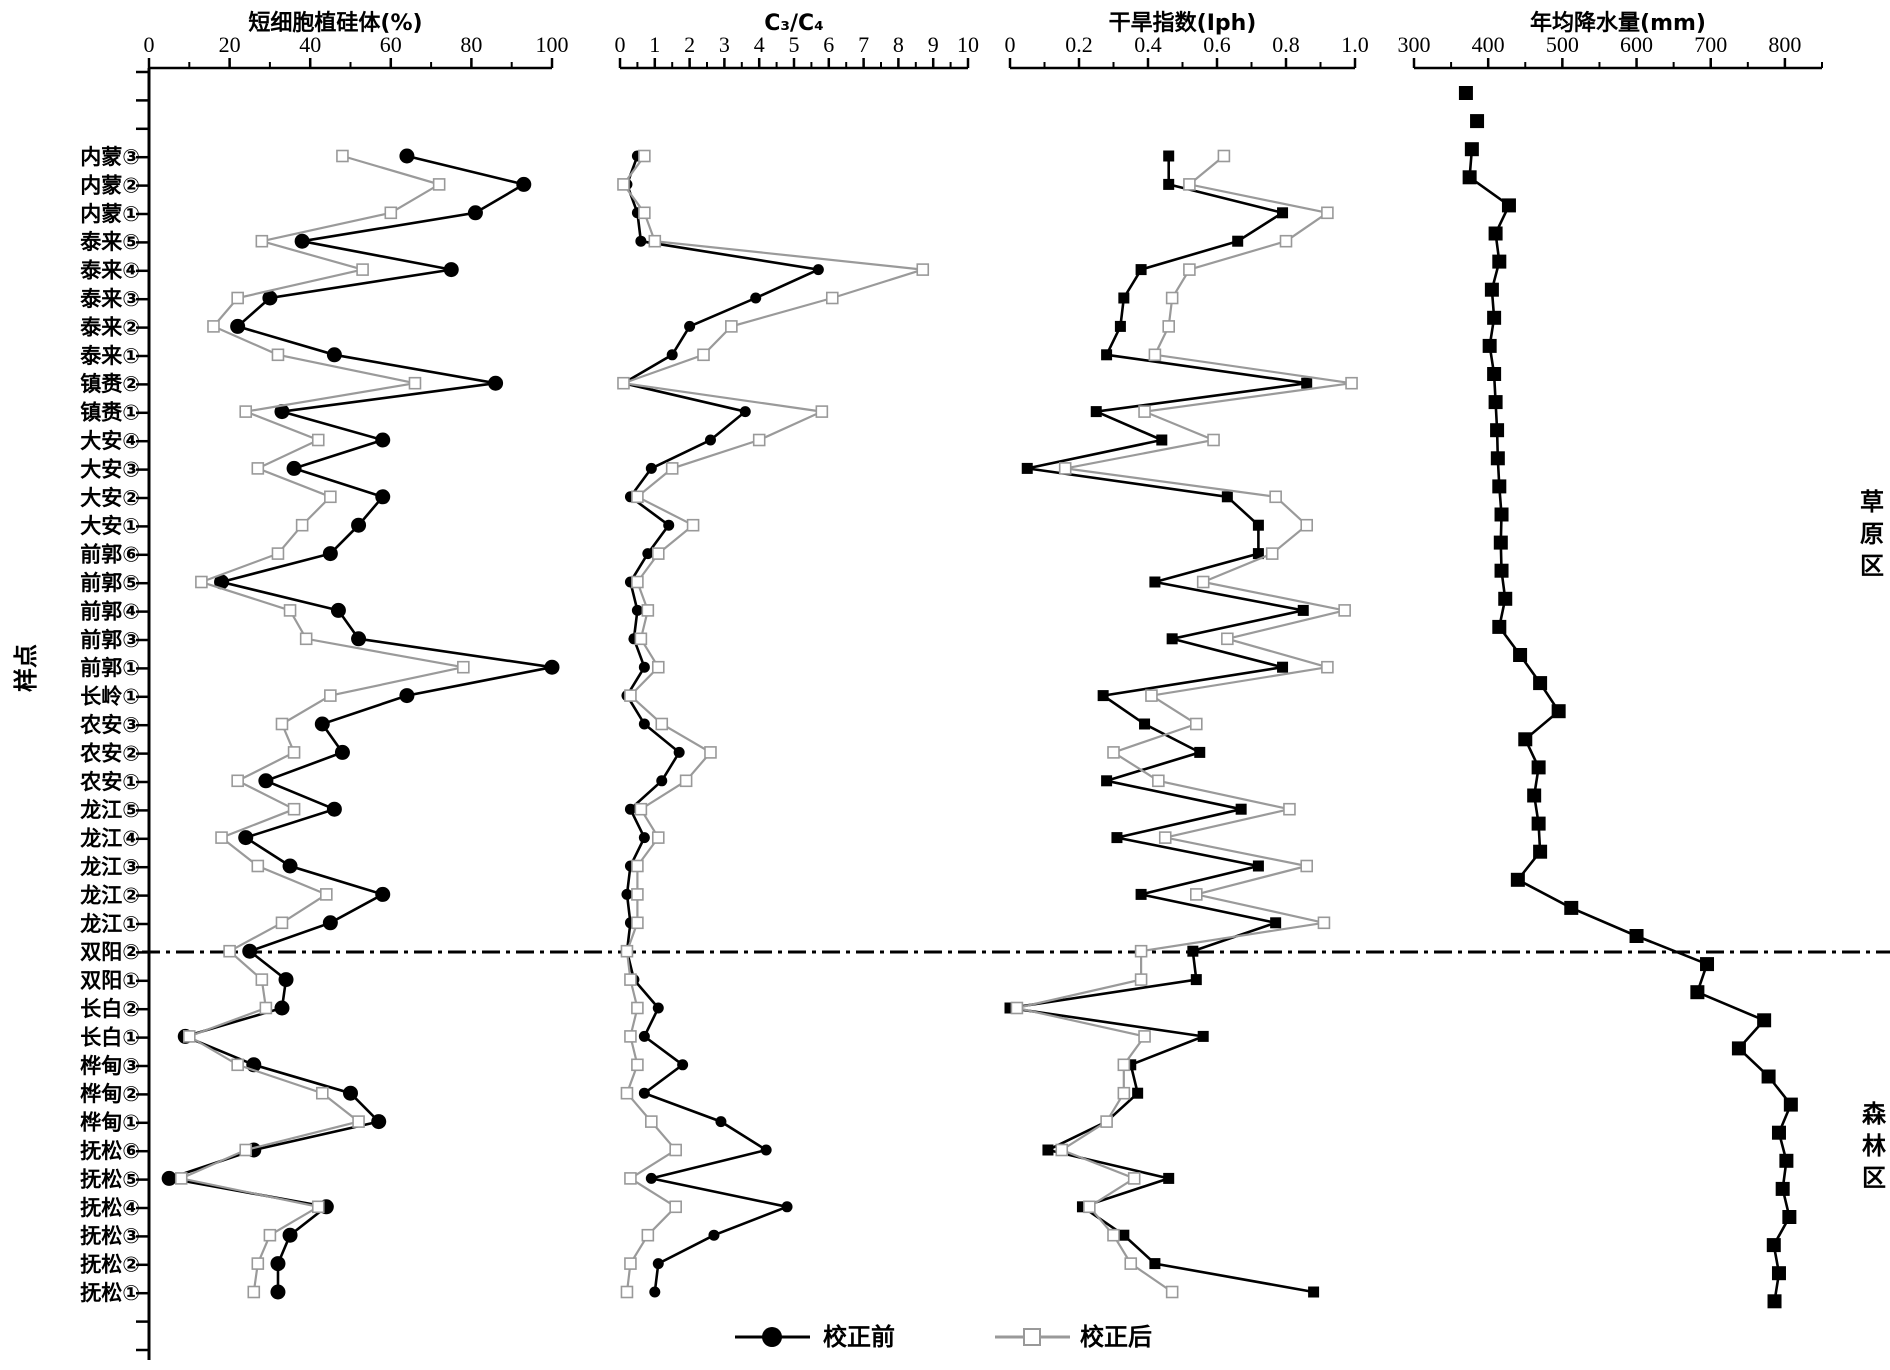 The height and width of the screenshot is (1370, 1890). I want to click on site-label: 抚松②, so click(110, 1265).